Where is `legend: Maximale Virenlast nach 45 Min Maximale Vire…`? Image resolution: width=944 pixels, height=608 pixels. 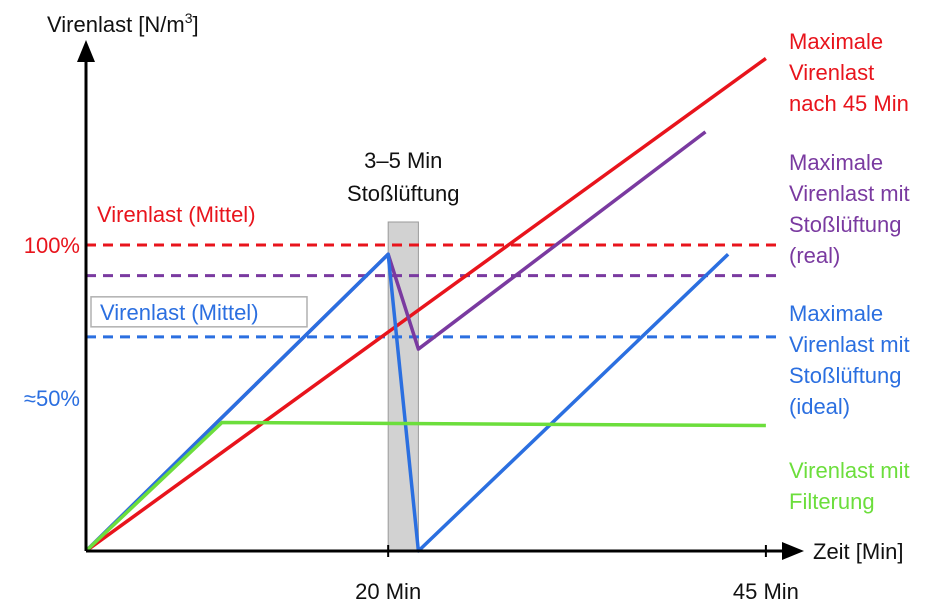 legend: Maximale Virenlast nach 45 Min Maximale Vire… is located at coordinates (849, 271).